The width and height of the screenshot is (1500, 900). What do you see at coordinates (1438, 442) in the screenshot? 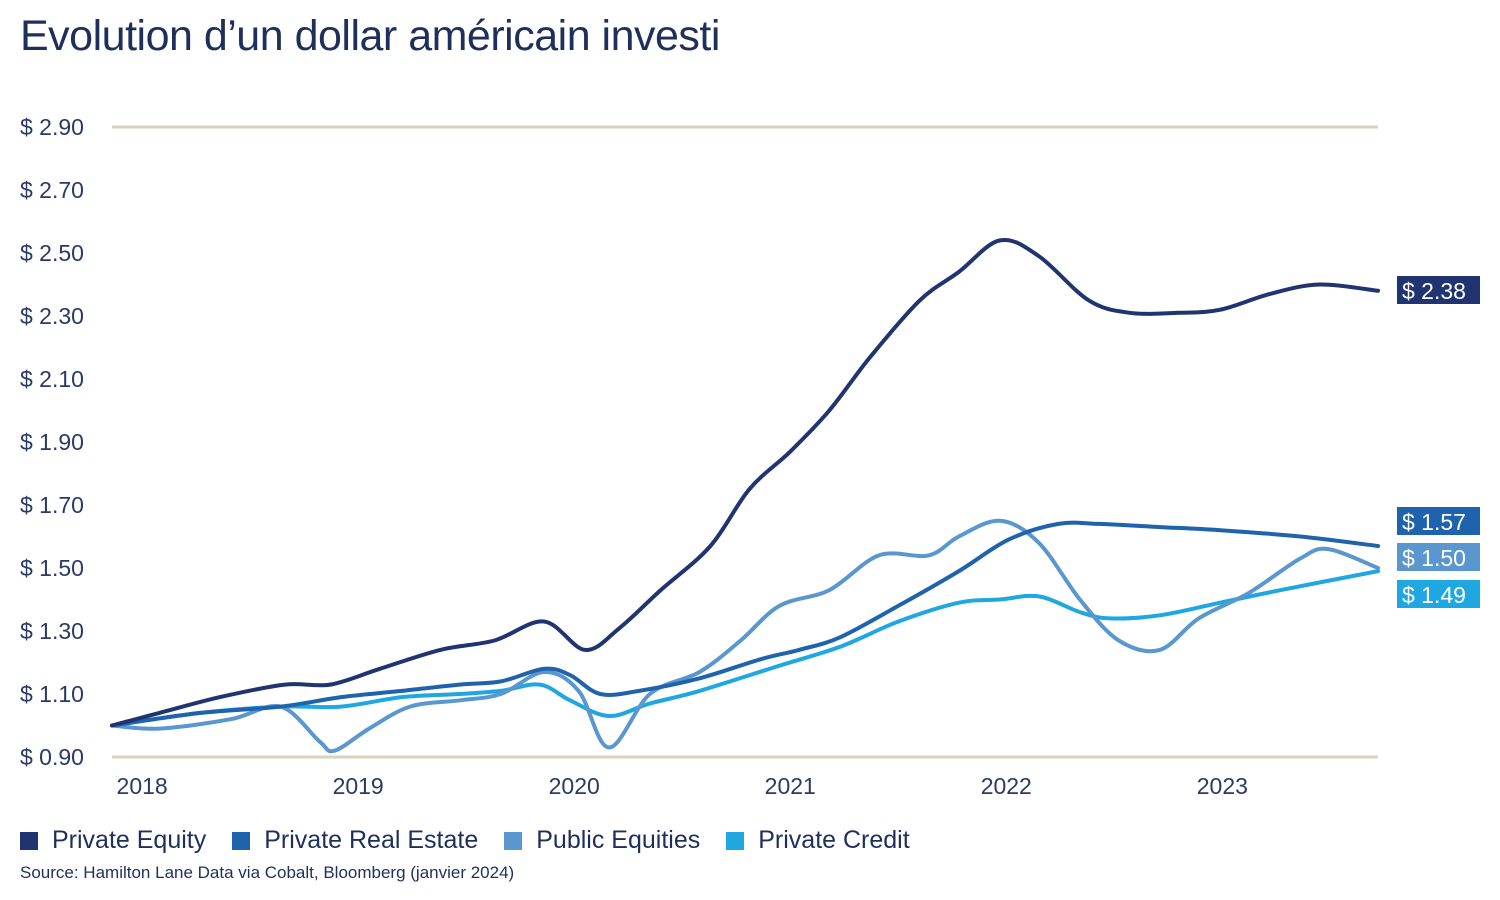
I see `end-labels: $ 2.38 $ 1.57 $ 1.50 $ 1.49` at bounding box center [1438, 442].